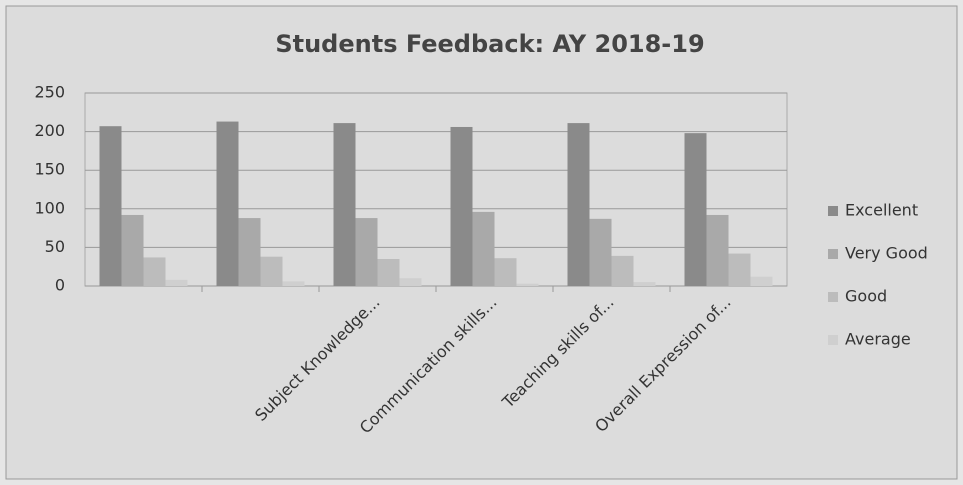  I want to click on legend-label: Very Good, so click(886, 253).